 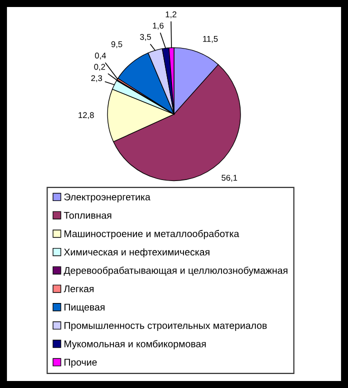 What do you see at coordinates (79, 288) in the screenshot?
I see `legend-label: Легкая` at bounding box center [79, 288].